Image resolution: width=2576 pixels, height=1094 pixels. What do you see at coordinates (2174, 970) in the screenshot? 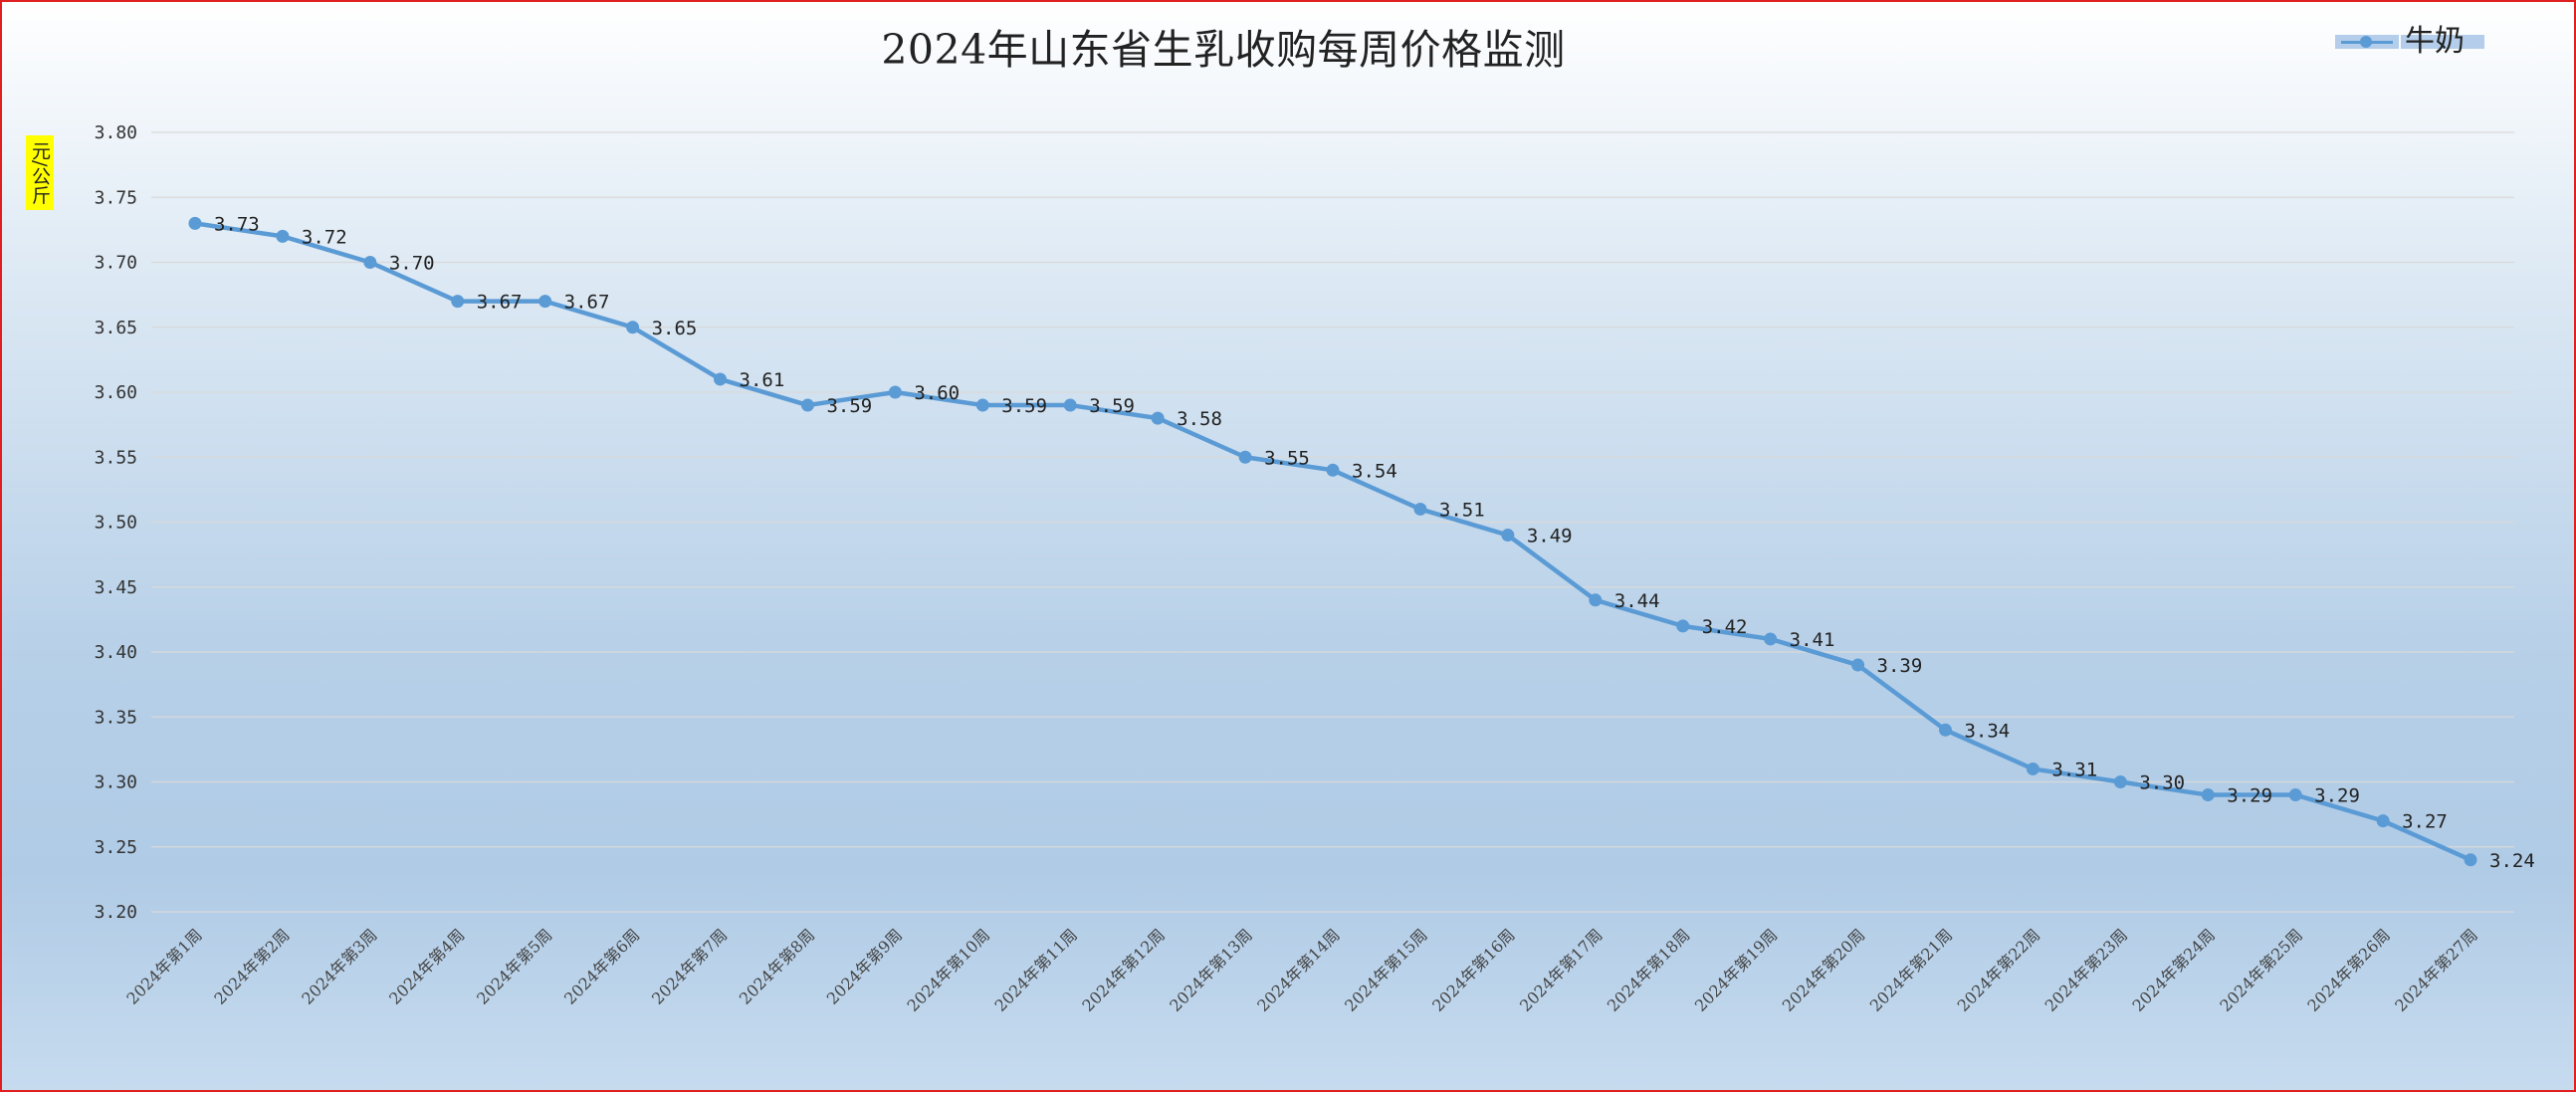
I see `x-tick-label: 2024年第24周` at bounding box center [2174, 970].